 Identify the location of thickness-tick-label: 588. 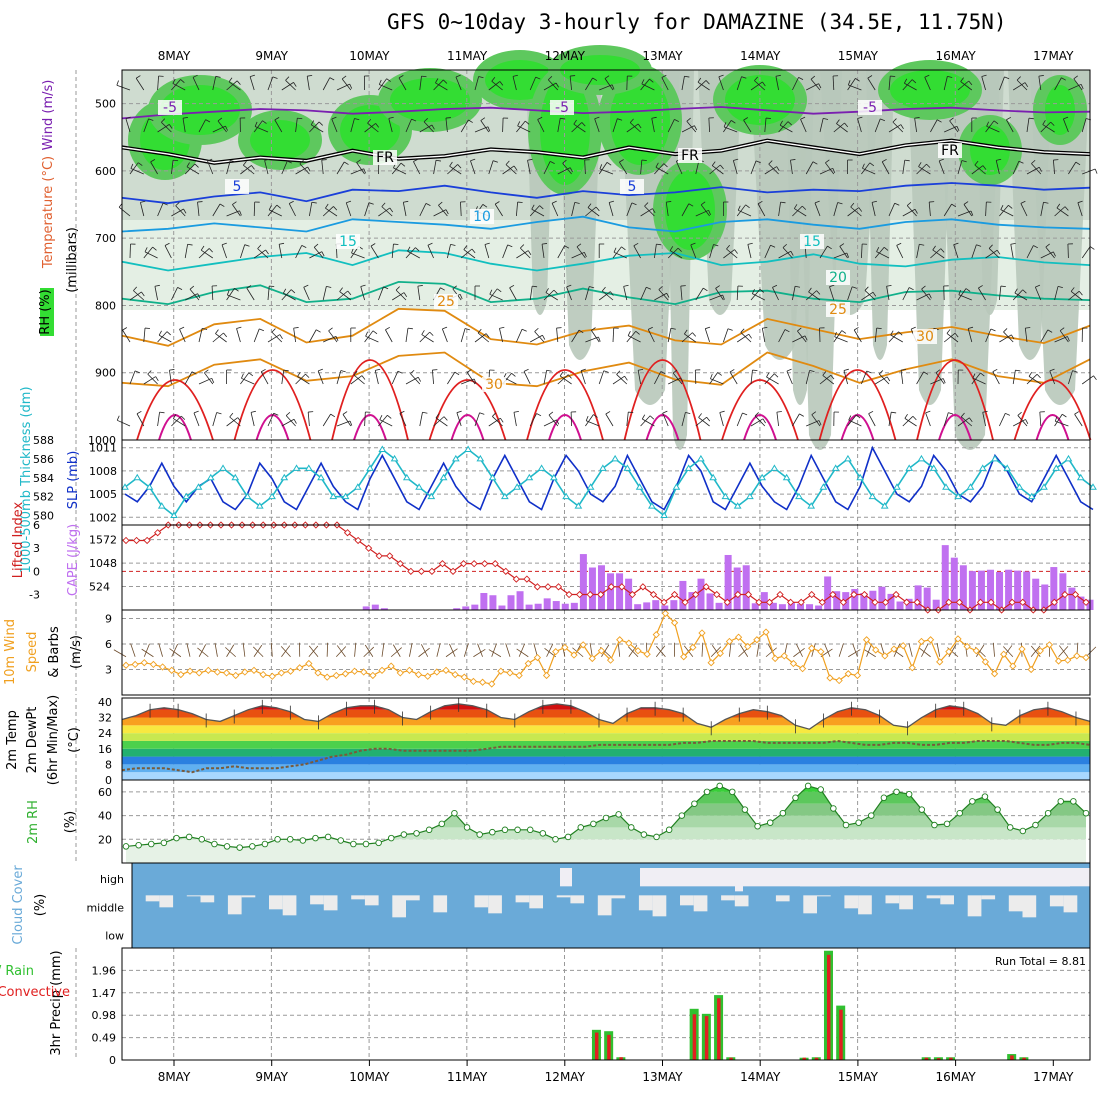
(43, 440).